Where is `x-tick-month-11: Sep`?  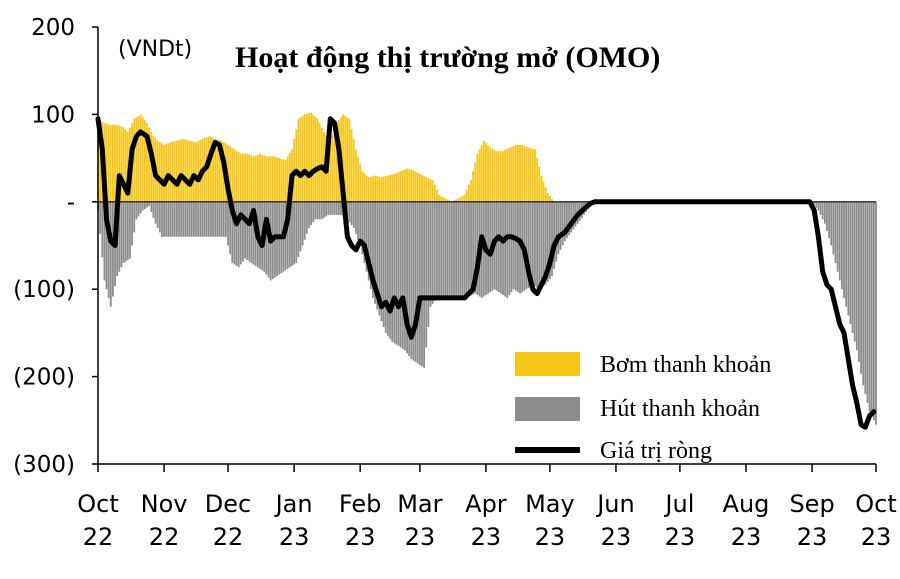
x-tick-month-11: Sep is located at coordinates (811, 504).